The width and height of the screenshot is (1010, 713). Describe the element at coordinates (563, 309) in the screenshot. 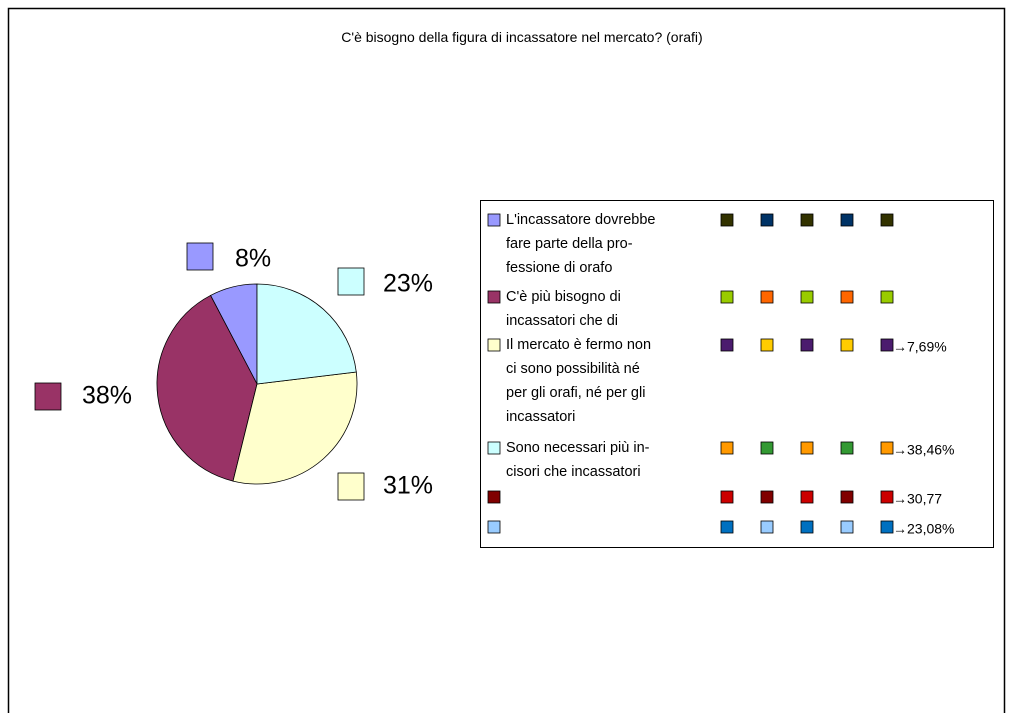

I see `legend-label: C'è più bisogno di incassatori che di` at that location.